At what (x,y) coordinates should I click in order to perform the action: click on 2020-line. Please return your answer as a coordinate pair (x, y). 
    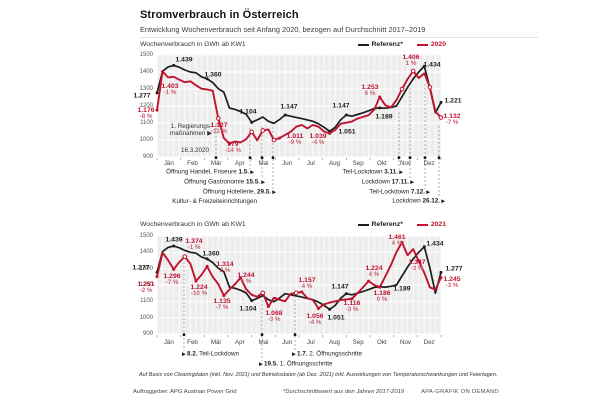
    Looking at the image, I should click on (299, 107).